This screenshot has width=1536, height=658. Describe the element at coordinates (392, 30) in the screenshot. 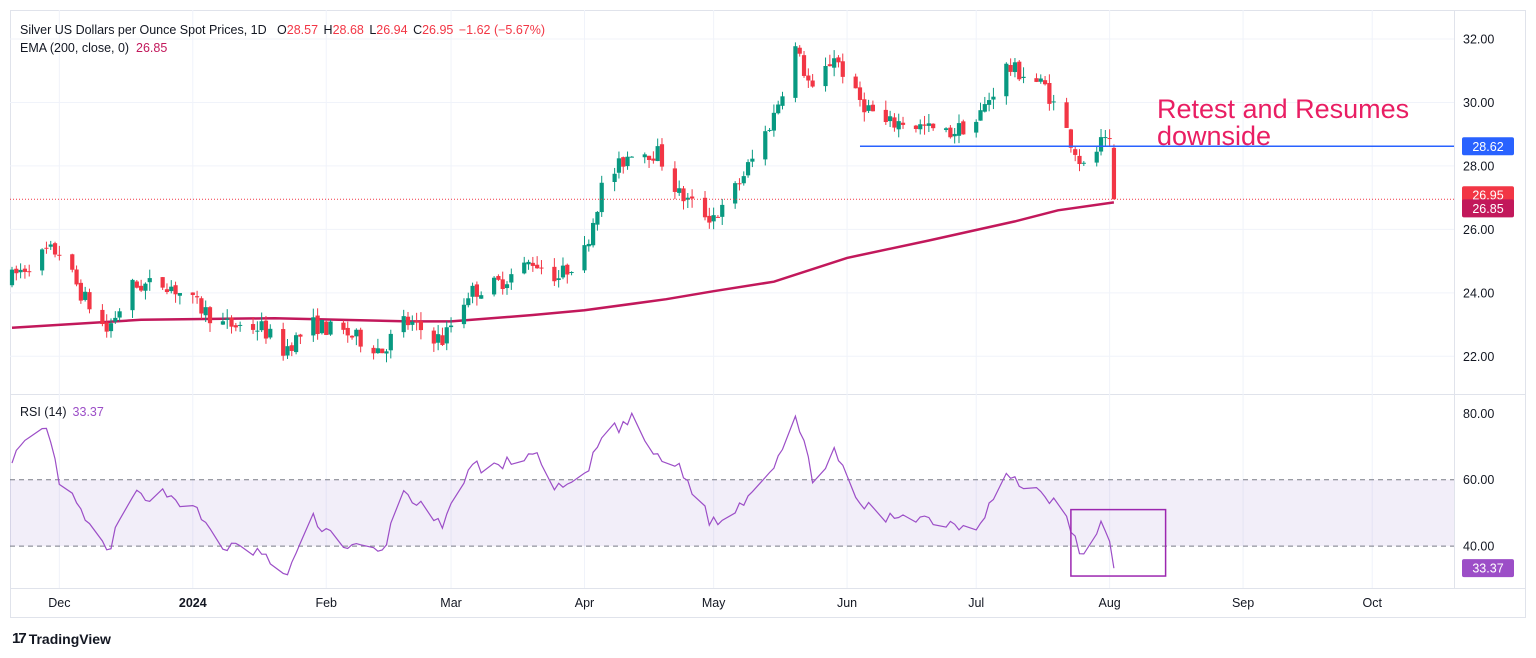

I see `legend-low: 26.94` at that location.